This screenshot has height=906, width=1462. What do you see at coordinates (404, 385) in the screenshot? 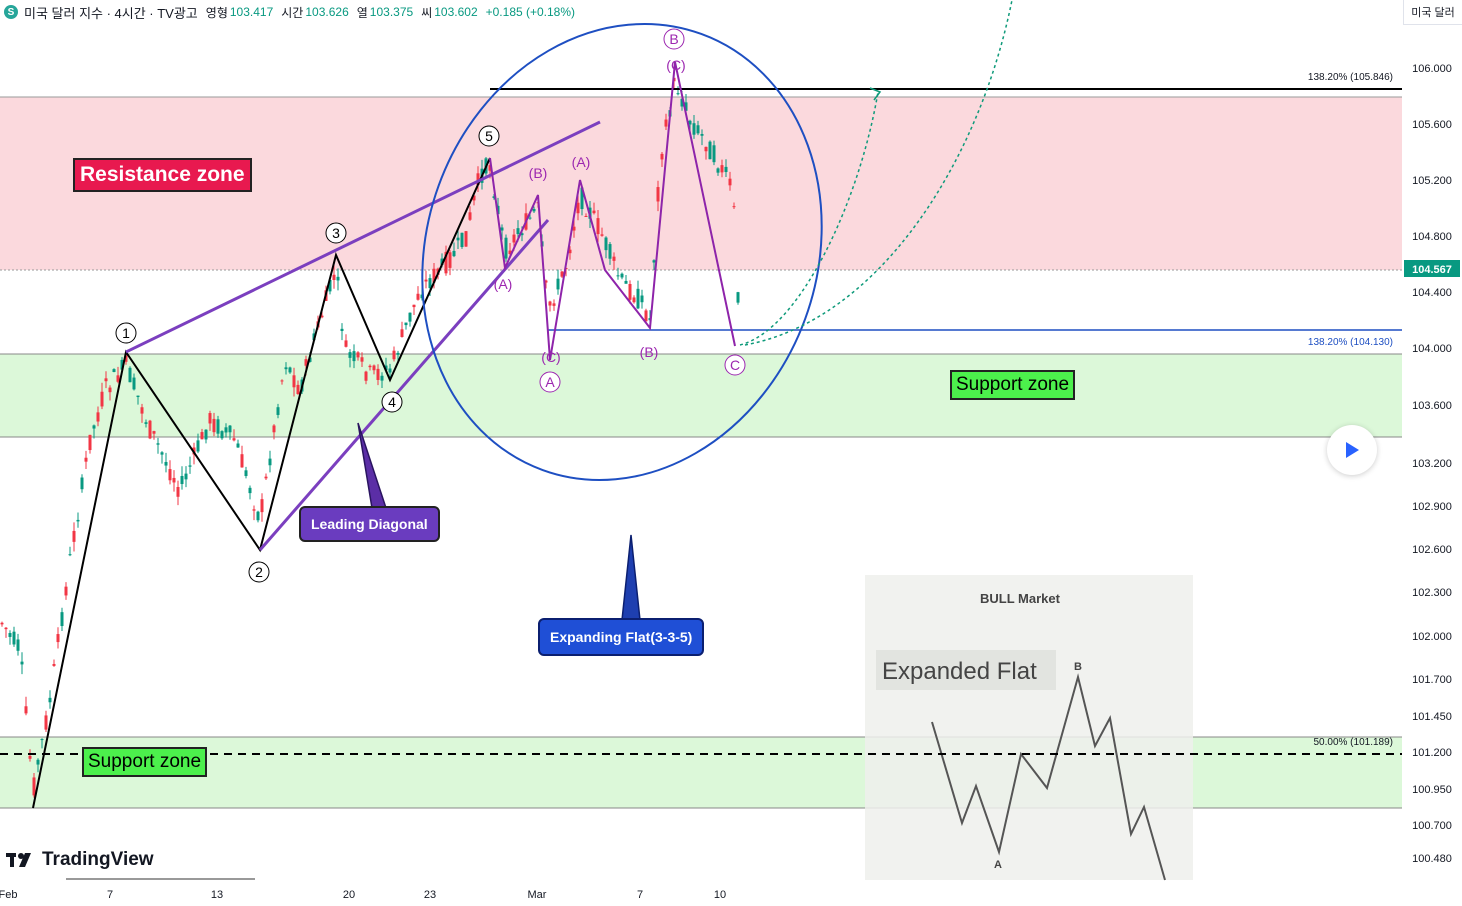
I see `diagonal-lower-line` at bounding box center [404, 385].